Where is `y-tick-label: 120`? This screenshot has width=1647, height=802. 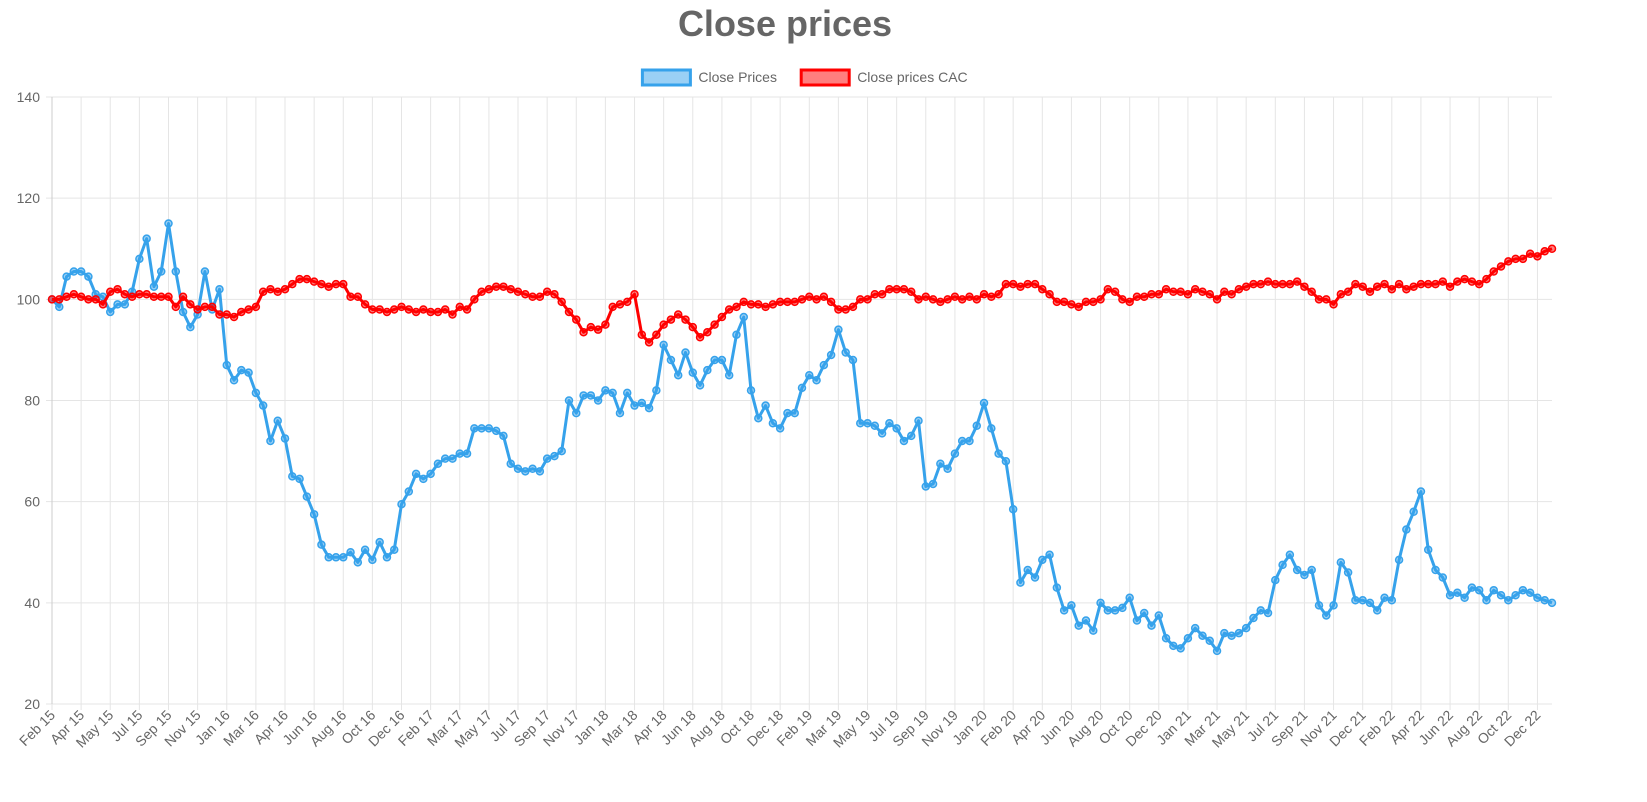 y-tick-label: 120 is located at coordinates (29, 198).